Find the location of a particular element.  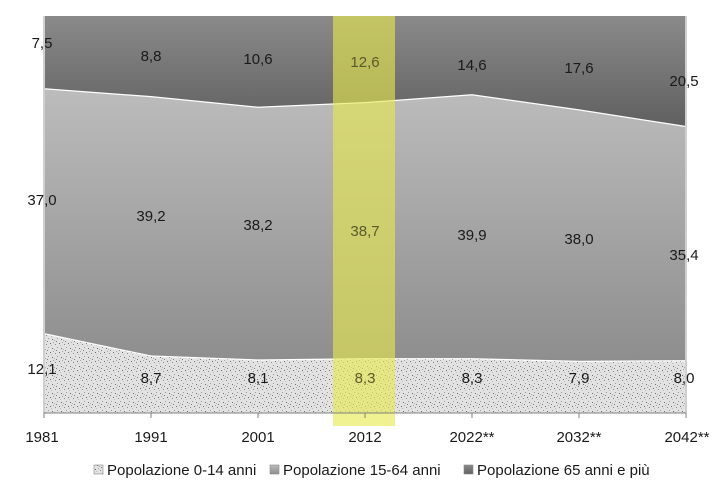

data-label: 35,4 is located at coordinates (683, 255).